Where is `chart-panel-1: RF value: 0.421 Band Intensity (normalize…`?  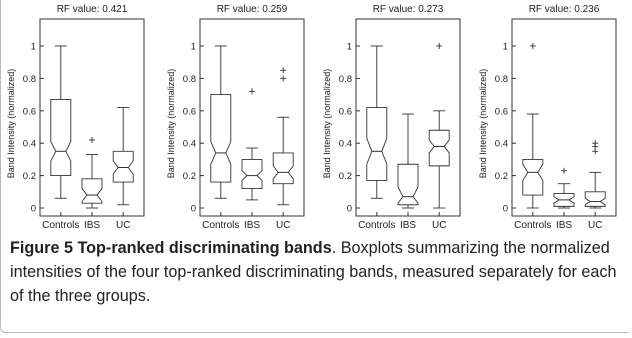 chart-panel-1: RF value: 0.421 Band Intensity (normalize… is located at coordinates (75, 117).